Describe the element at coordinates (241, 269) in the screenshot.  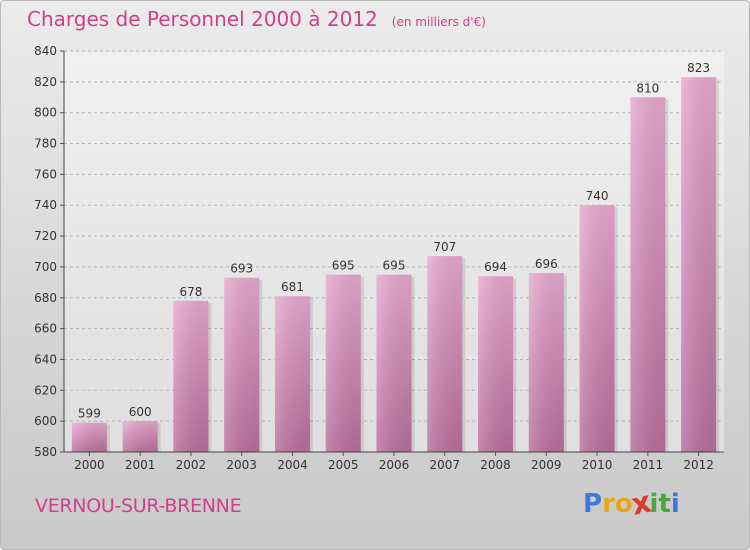
I see `data-label: 693` at that location.